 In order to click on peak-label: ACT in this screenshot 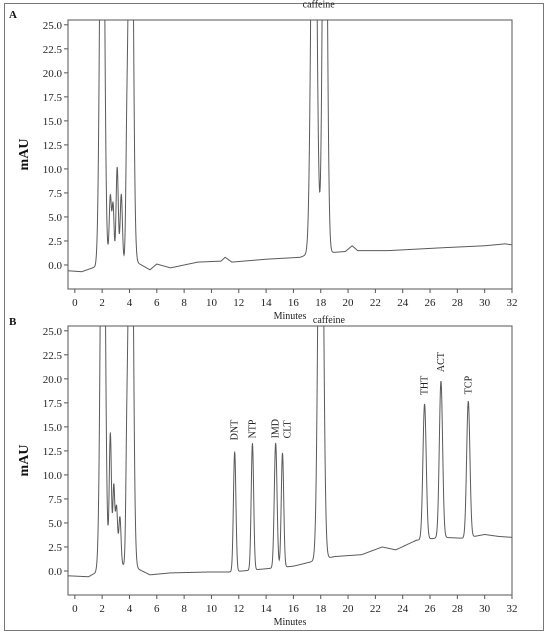, I will do `click(441, 362)`.